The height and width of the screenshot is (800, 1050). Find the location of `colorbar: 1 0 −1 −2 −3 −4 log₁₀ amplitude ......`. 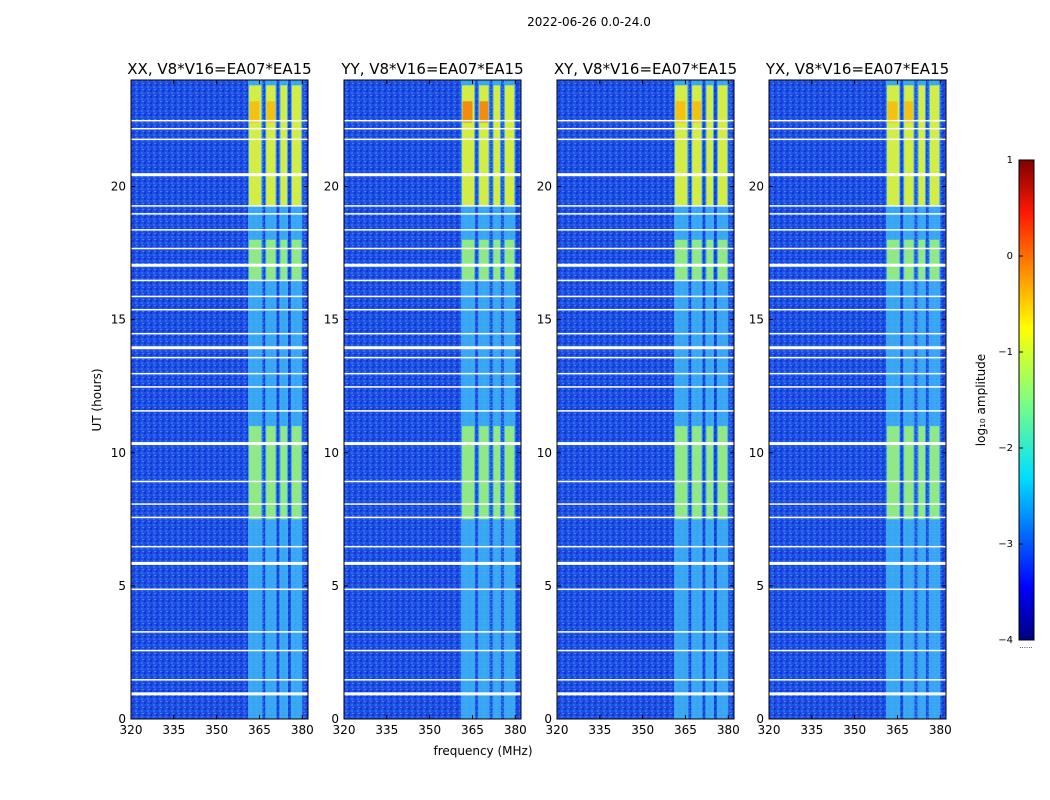

colorbar: 1 0 −1 −2 −3 −4 log₁₀ amplitude ...... is located at coordinates (1004, 402).